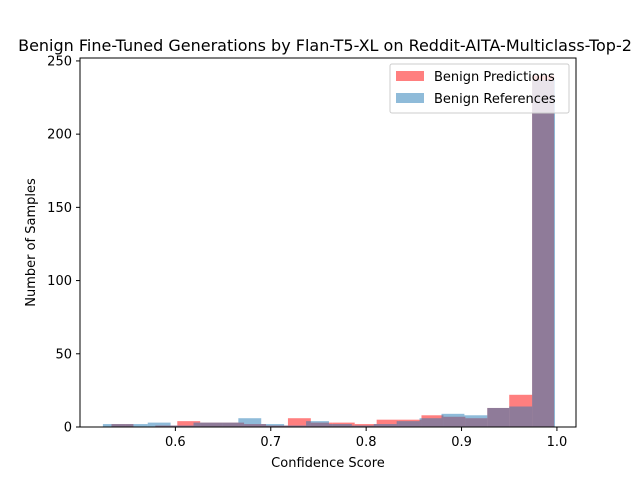 The width and height of the screenshot is (640, 480). Describe the element at coordinates (68, 428) in the screenshot. I see `y-tick-label: 0` at that location.